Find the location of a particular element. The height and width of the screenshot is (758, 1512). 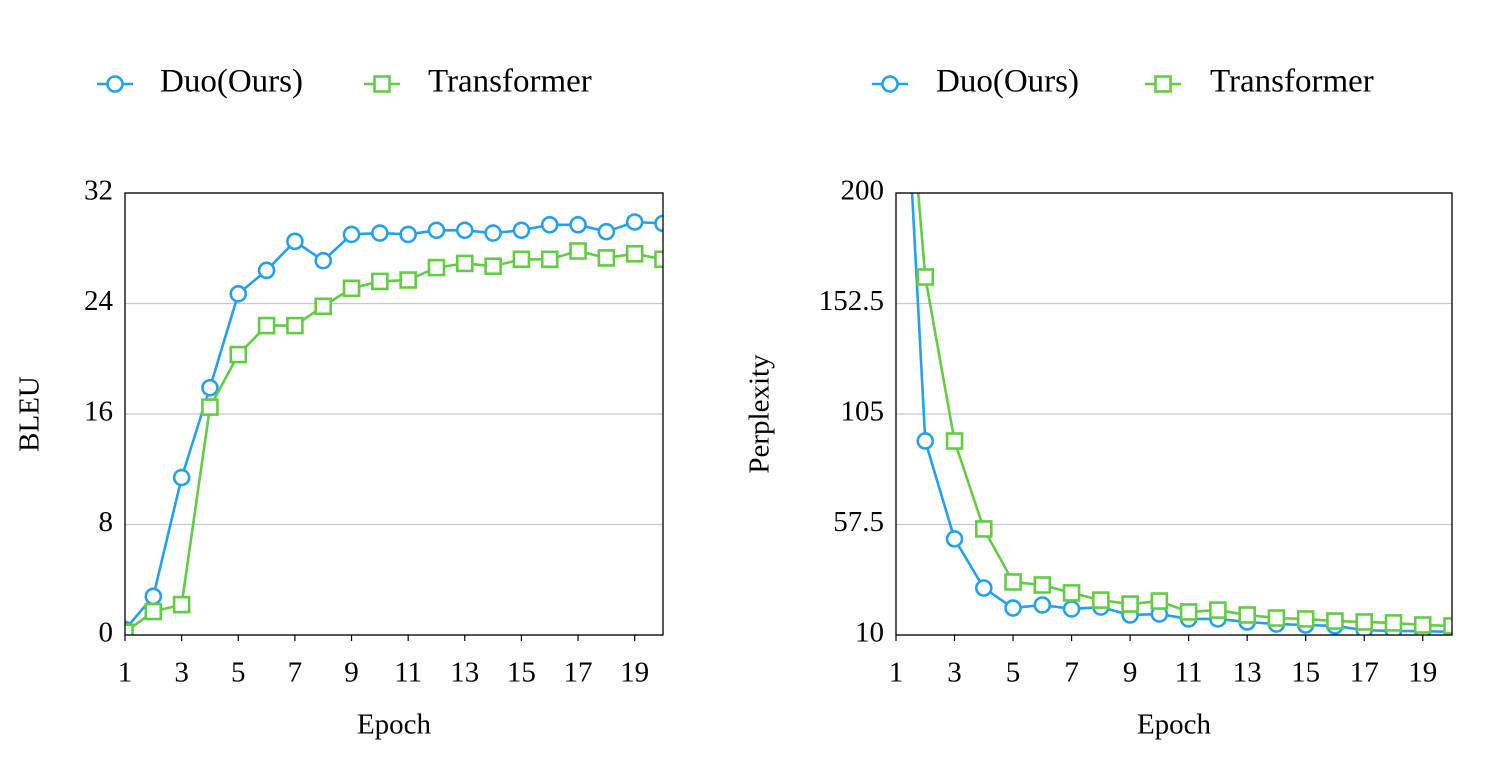

y-axis-label: BLEU is located at coordinates (30, 414).